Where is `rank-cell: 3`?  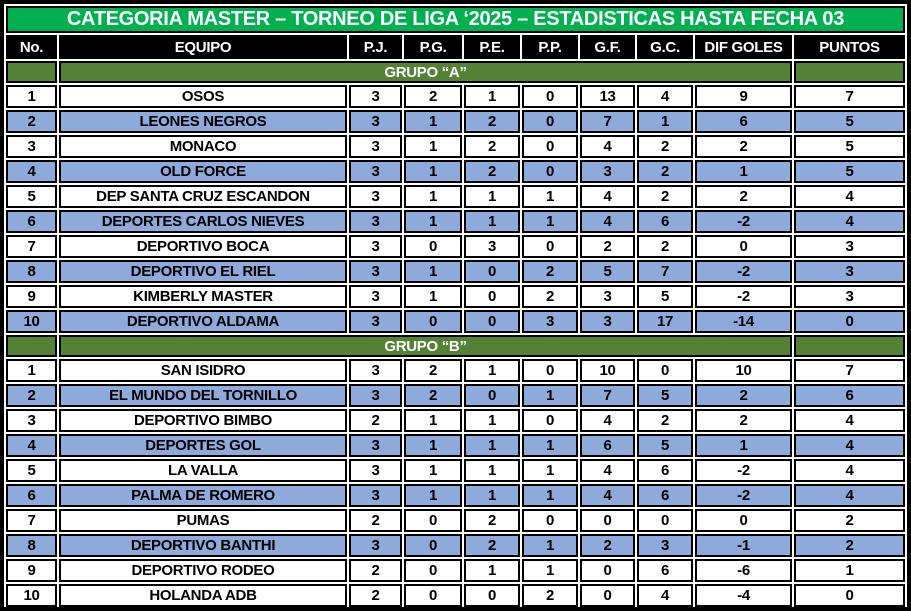 rank-cell: 3 is located at coordinates (31, 420).